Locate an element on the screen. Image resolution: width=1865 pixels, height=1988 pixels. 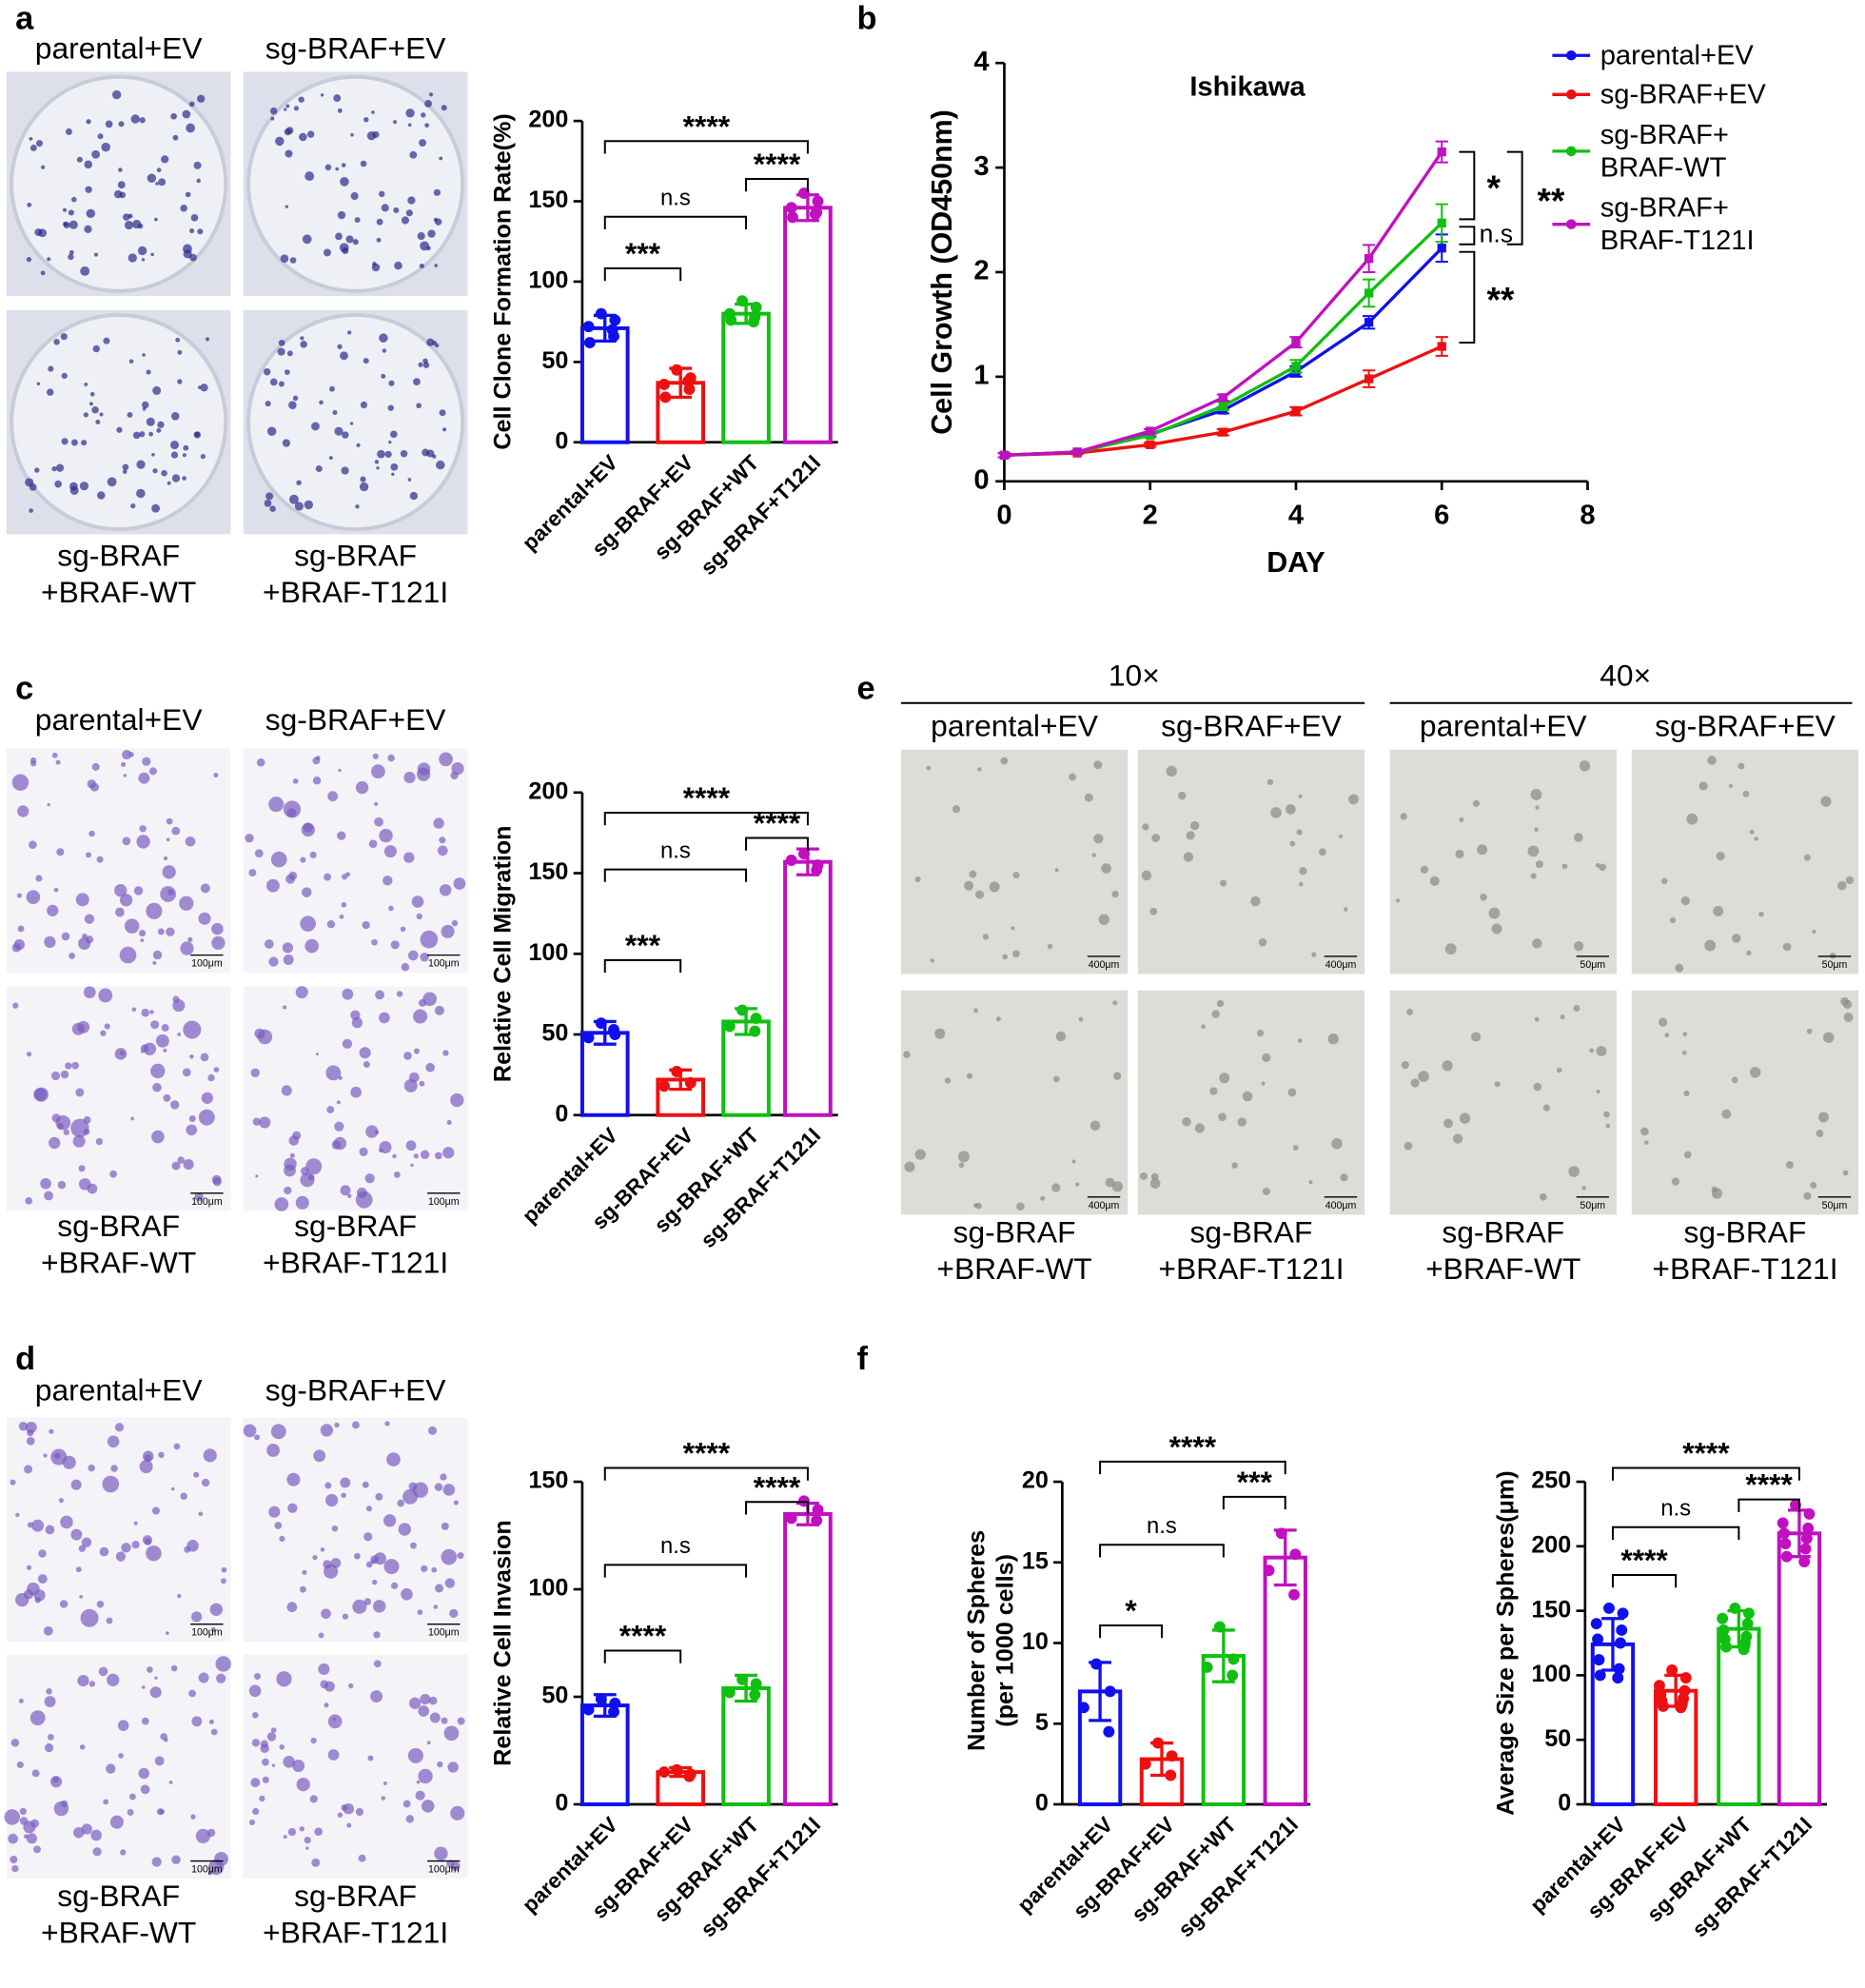
magnification: 40× is located at coordinates (1626, 676).